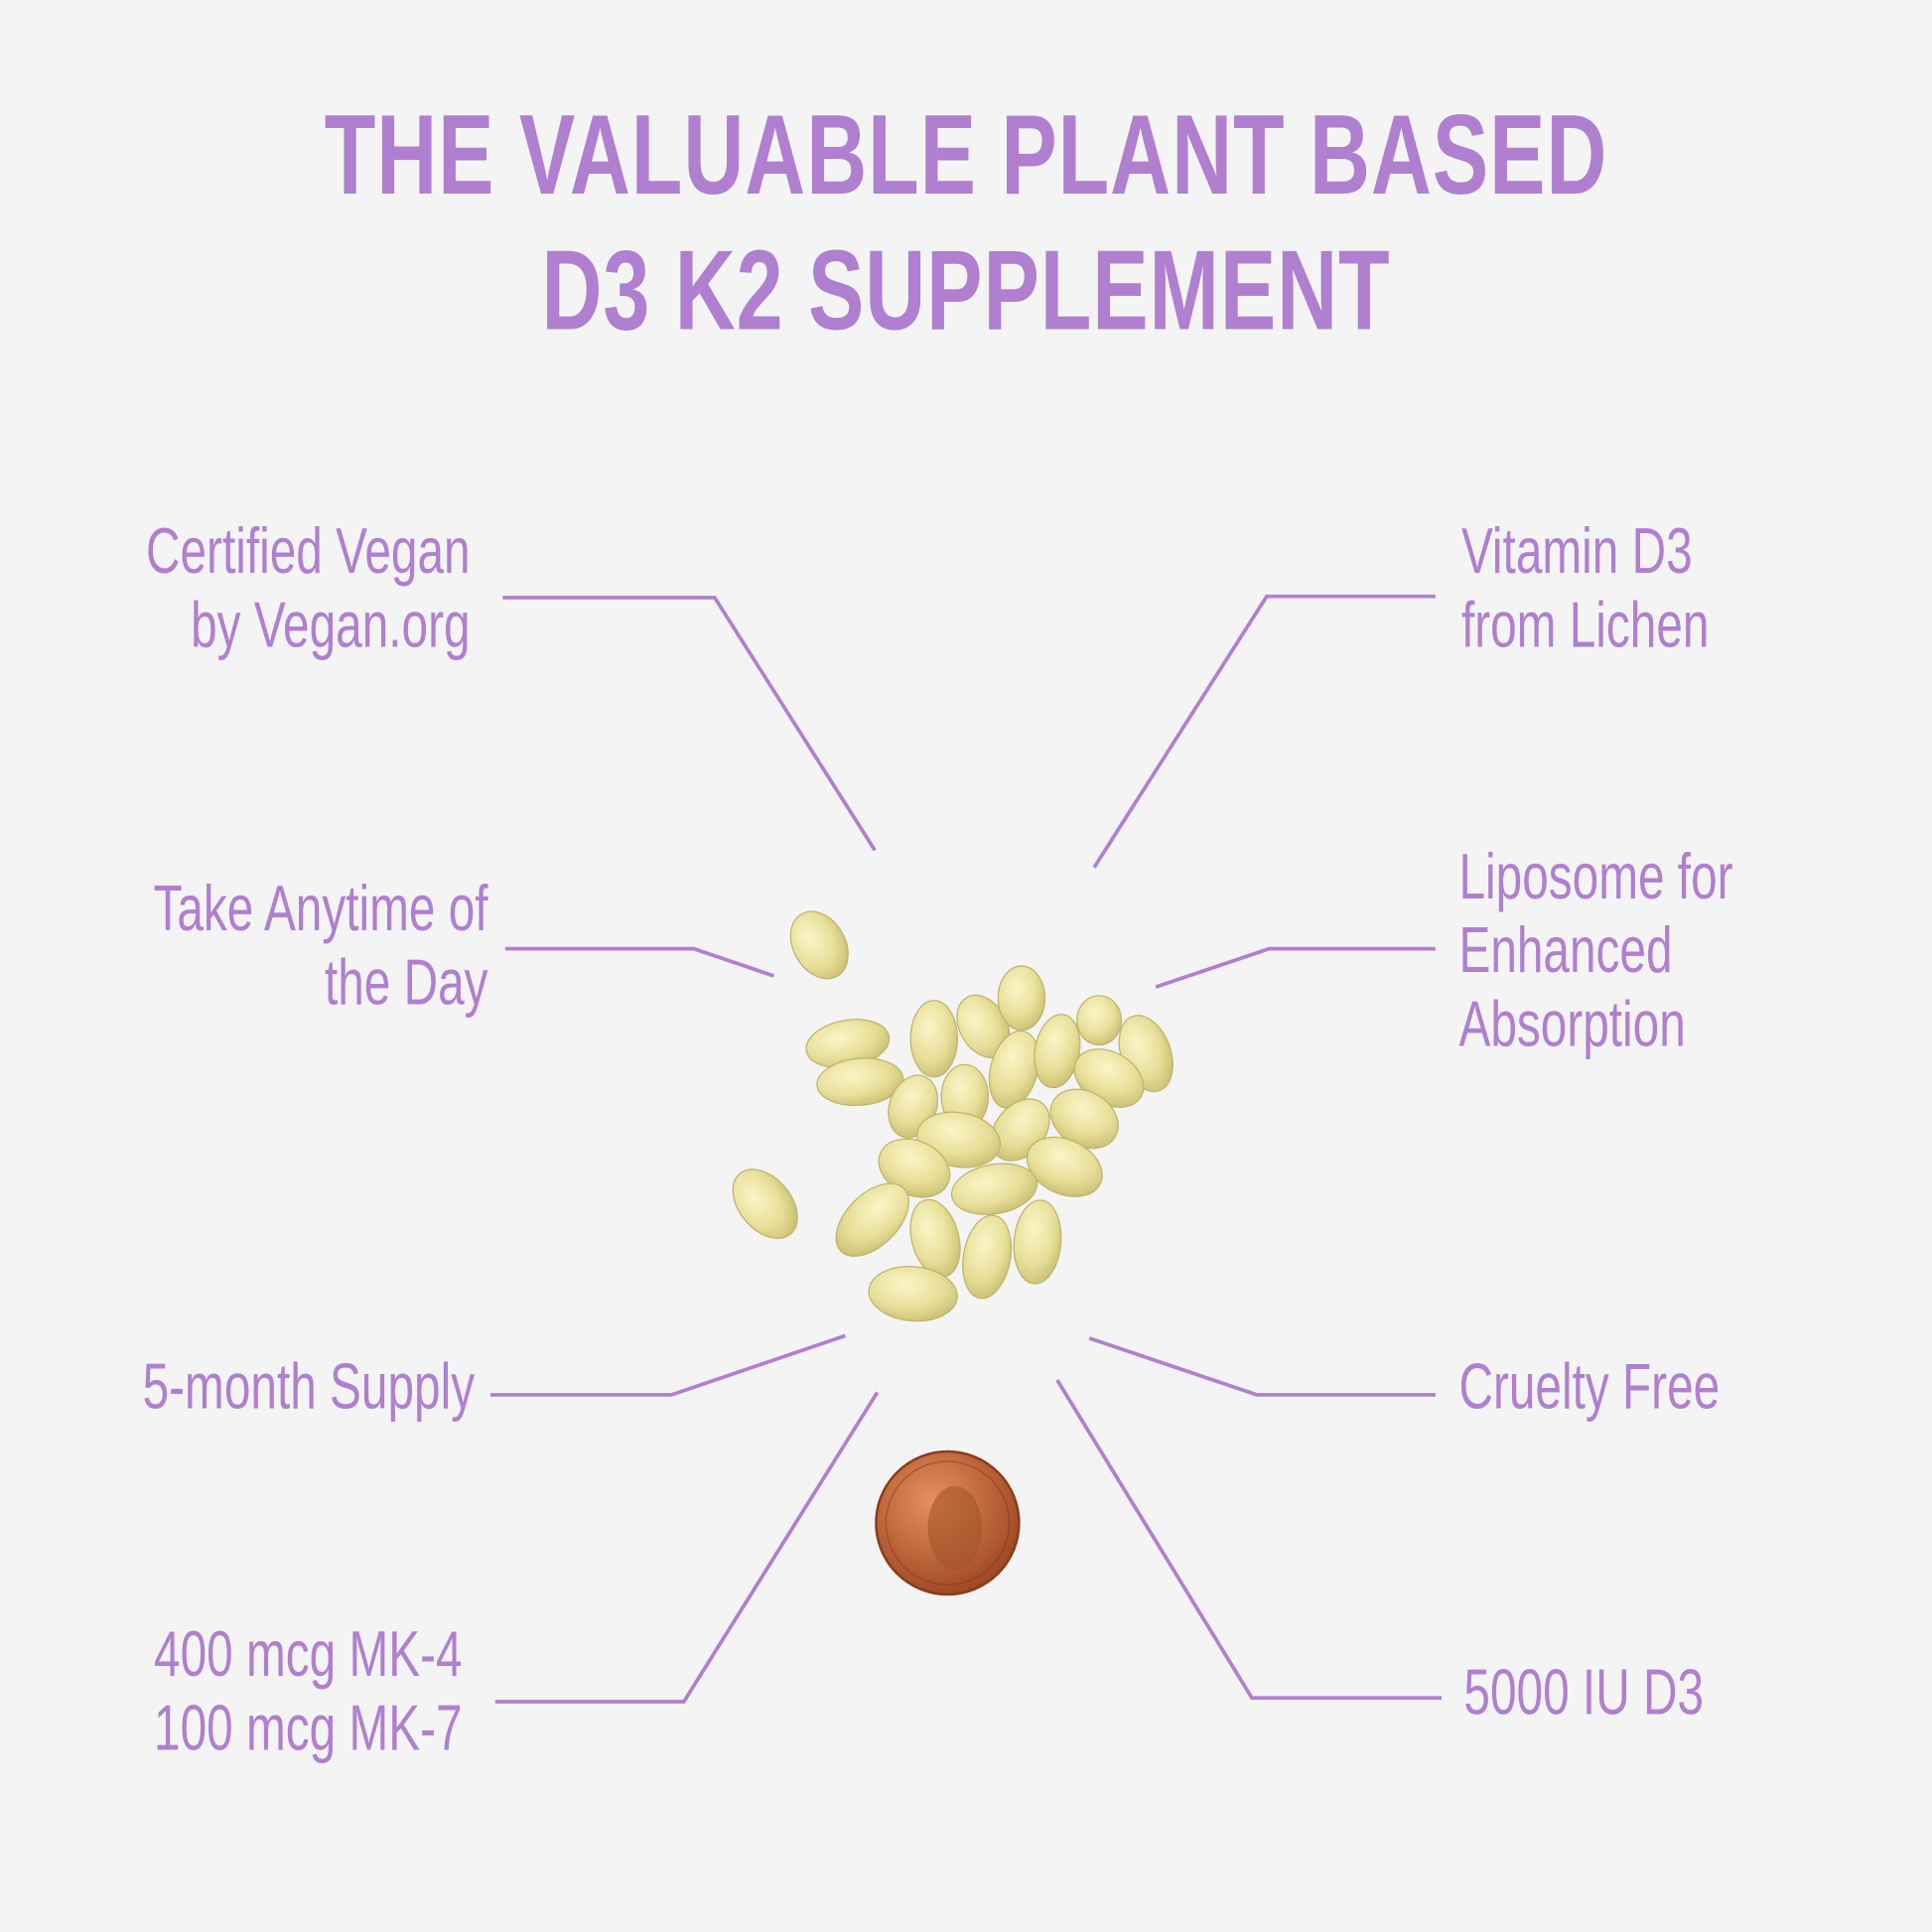  Describe the element at coordinates (639, 962) in the screenshot. I see `line-anytime` at that location.